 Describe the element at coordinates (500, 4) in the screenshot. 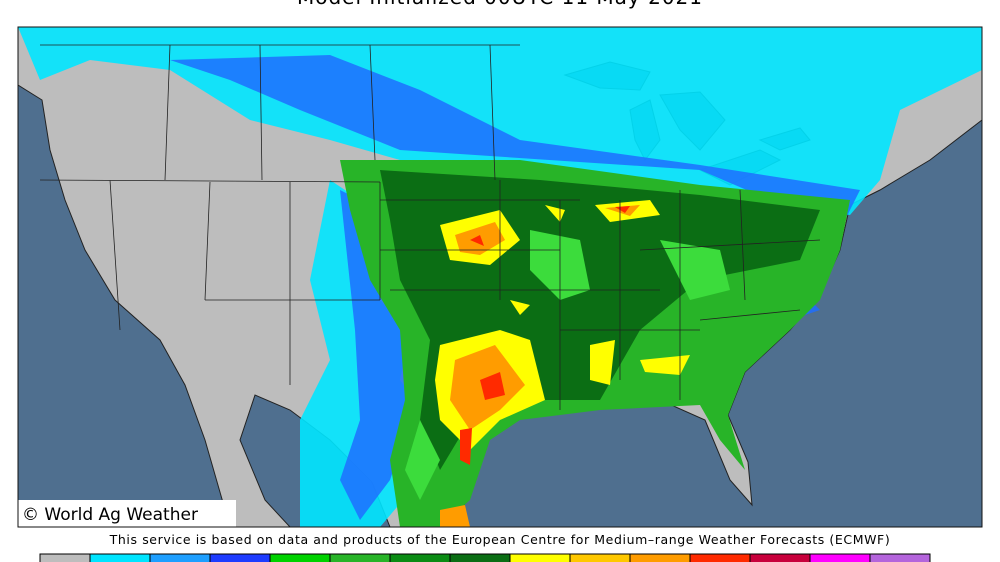

I see `map-title: Model Initialized 00UTC 11 May 2021` at that location.